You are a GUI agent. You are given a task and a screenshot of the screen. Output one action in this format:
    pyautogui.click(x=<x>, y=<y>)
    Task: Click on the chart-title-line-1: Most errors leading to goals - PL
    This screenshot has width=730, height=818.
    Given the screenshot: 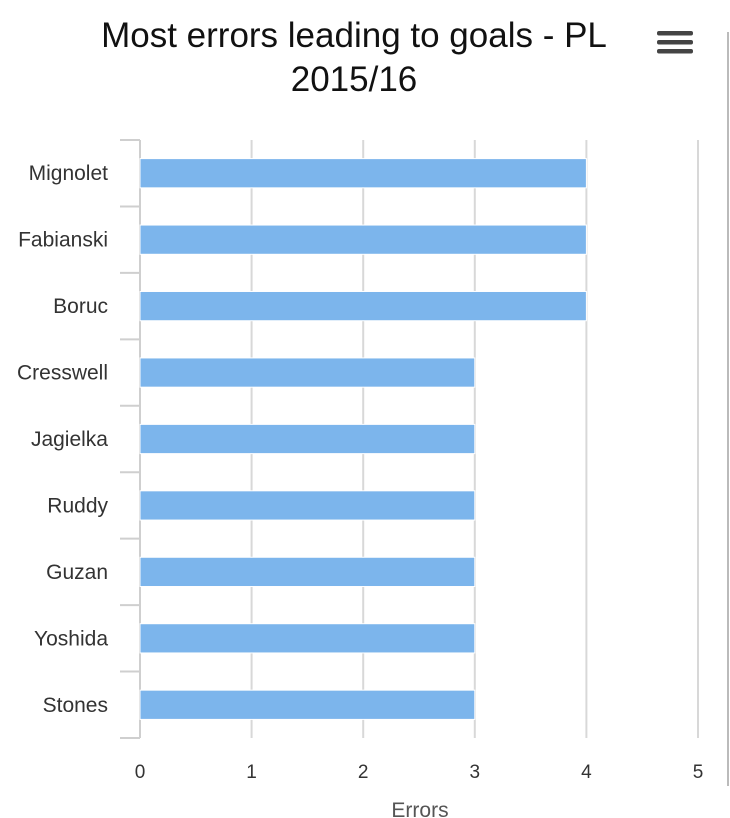 What is the action you would take?
    pyautogui.click(x=354, y=35)
    